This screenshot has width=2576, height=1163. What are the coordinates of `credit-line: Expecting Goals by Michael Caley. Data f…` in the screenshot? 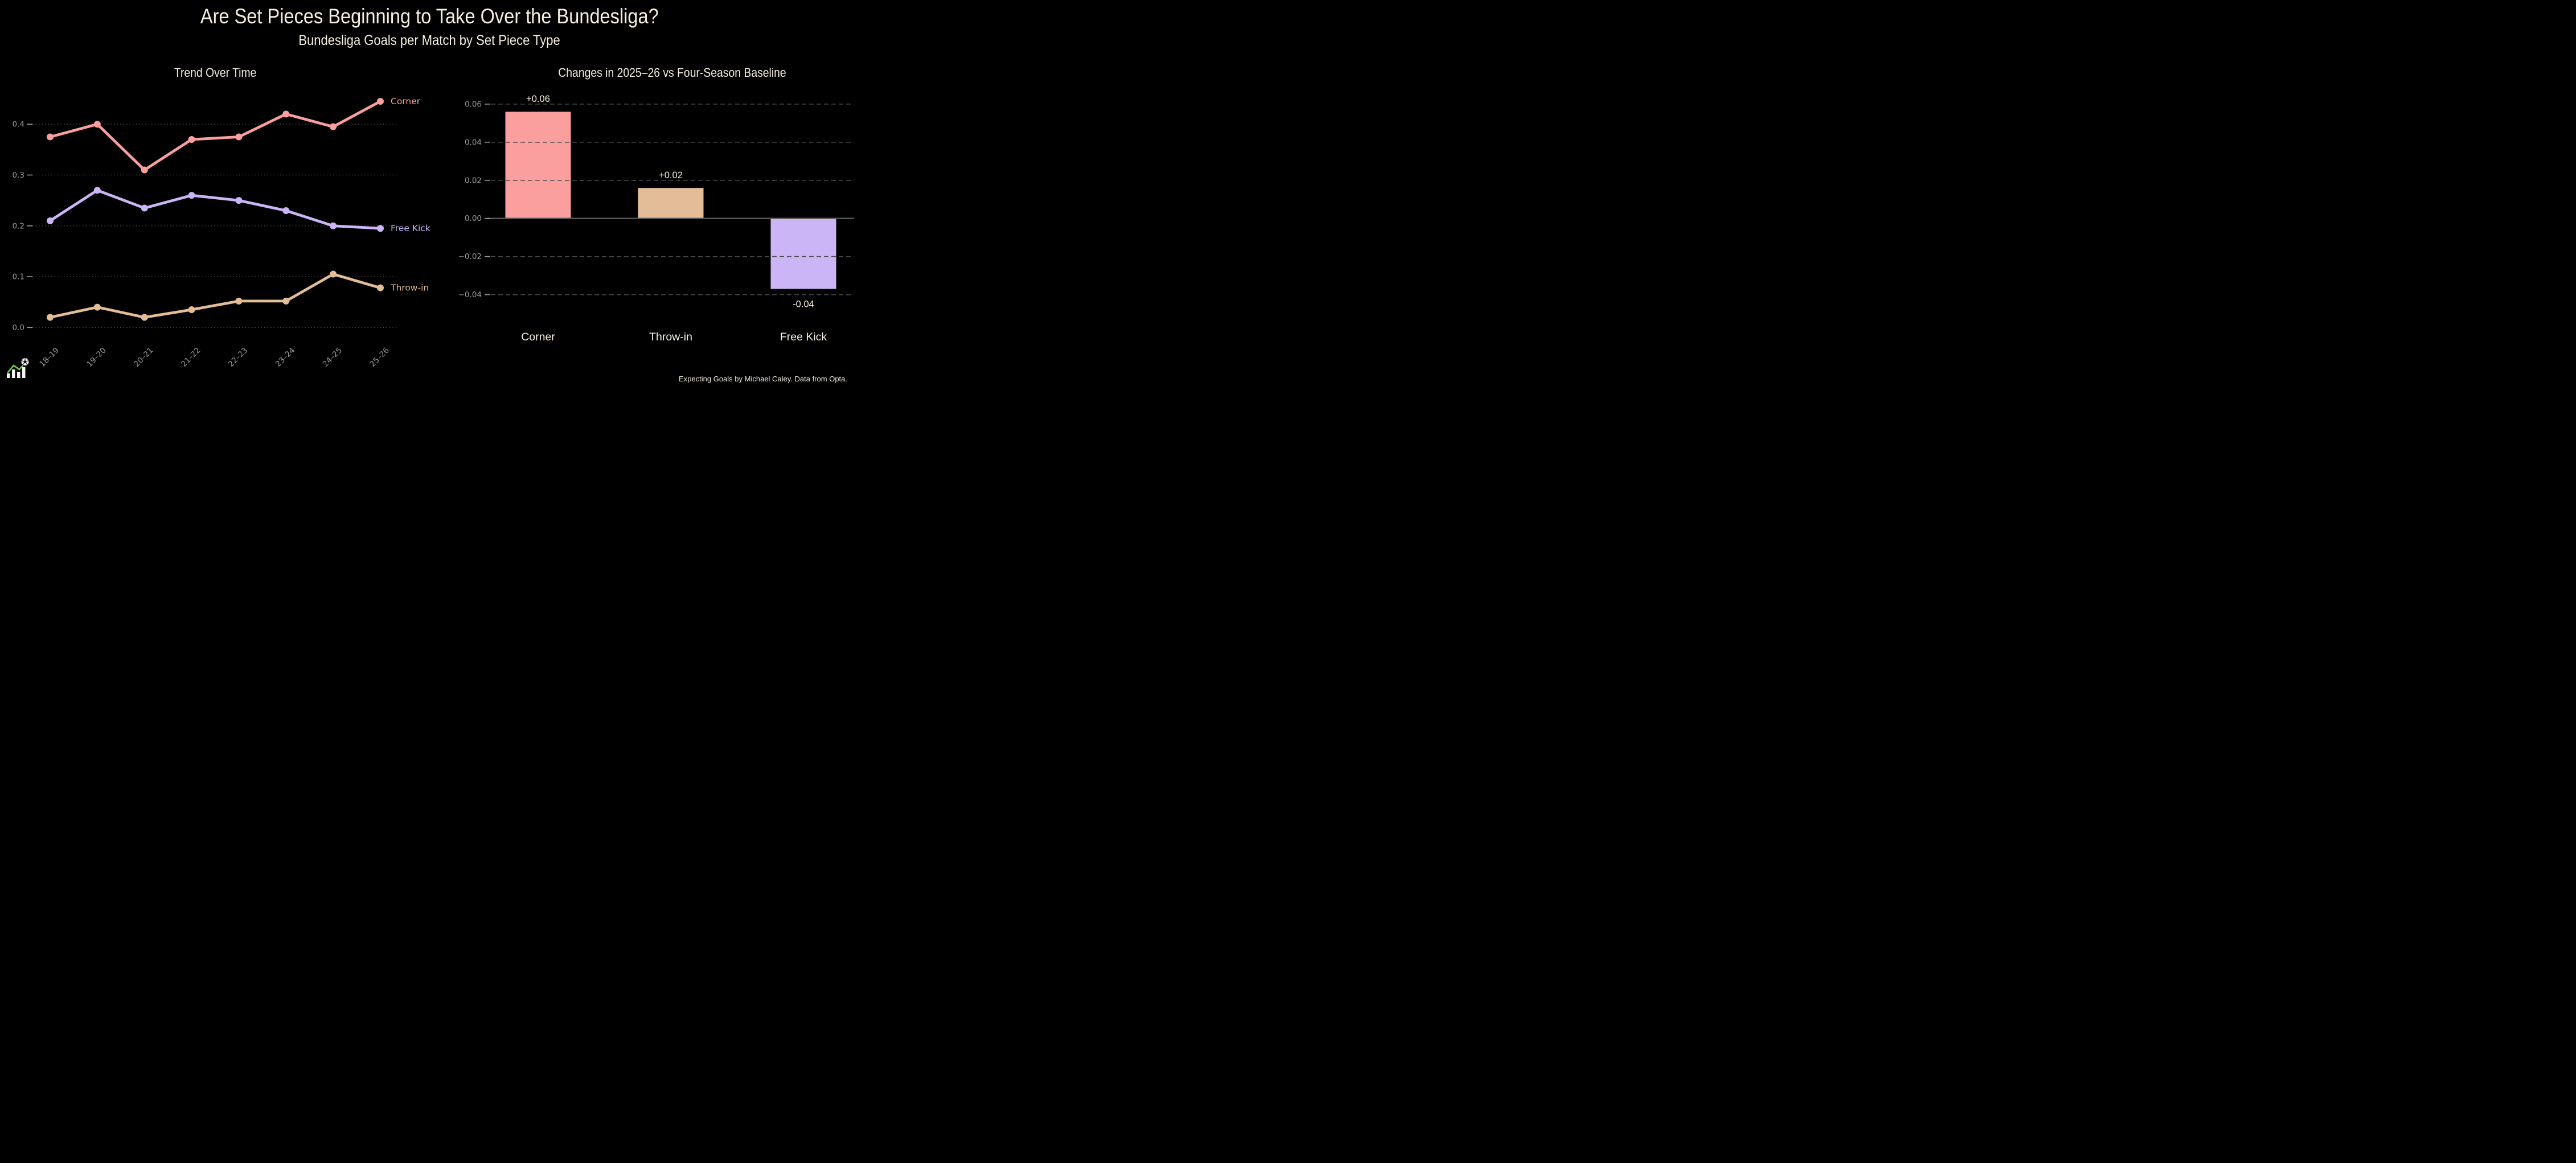 It's located at (763, 379).